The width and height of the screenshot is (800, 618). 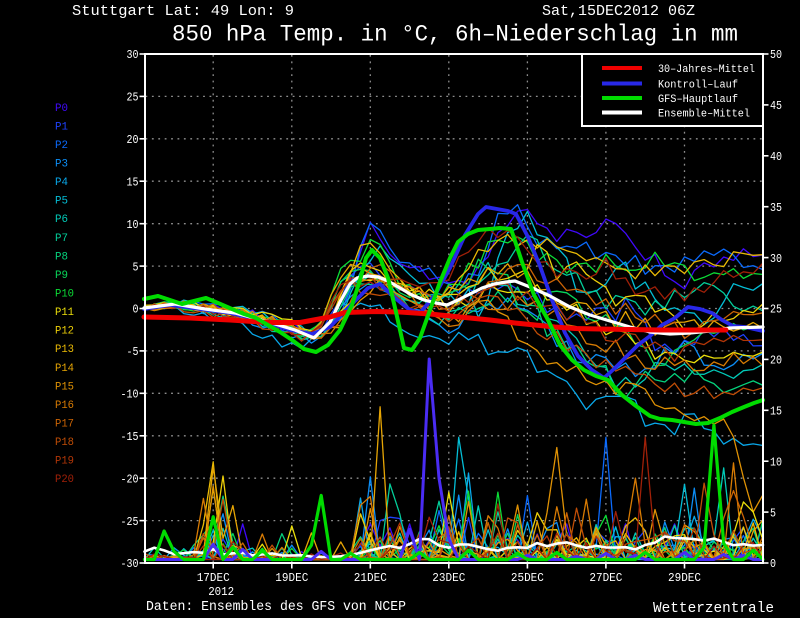 What do you see at coordinates (133, 352) in the screenshot?
I see `svg-text: -5` at bounding box center [133, 352].